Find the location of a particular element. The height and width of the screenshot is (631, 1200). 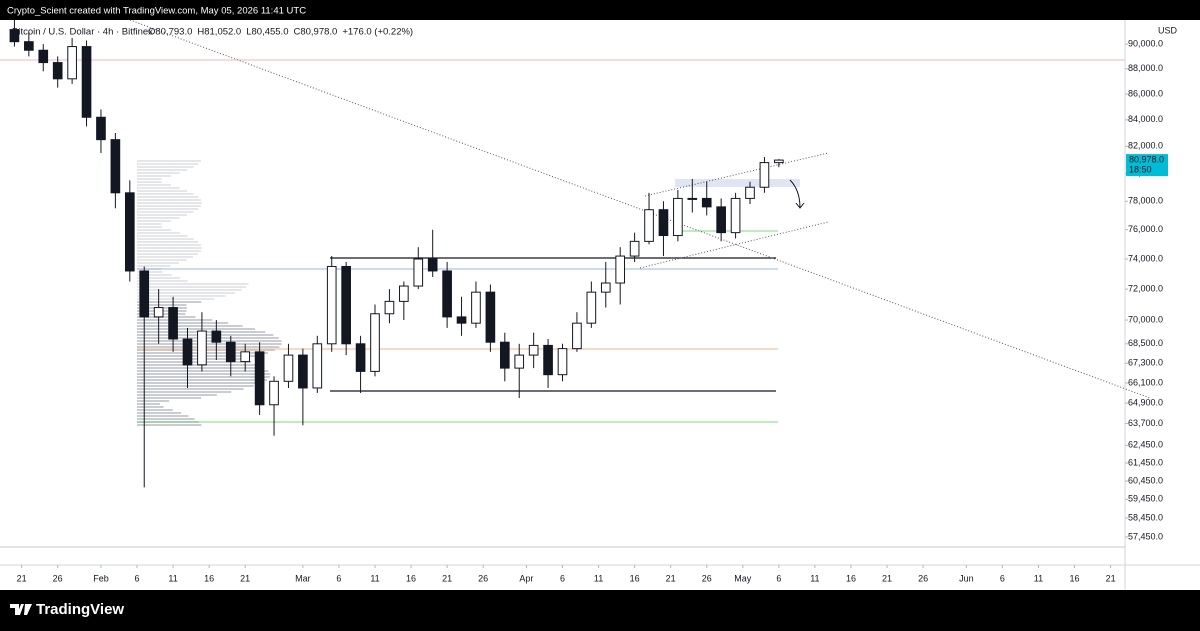

y-tick-label: 68,500.0 is located at coordinates (1145, 343).